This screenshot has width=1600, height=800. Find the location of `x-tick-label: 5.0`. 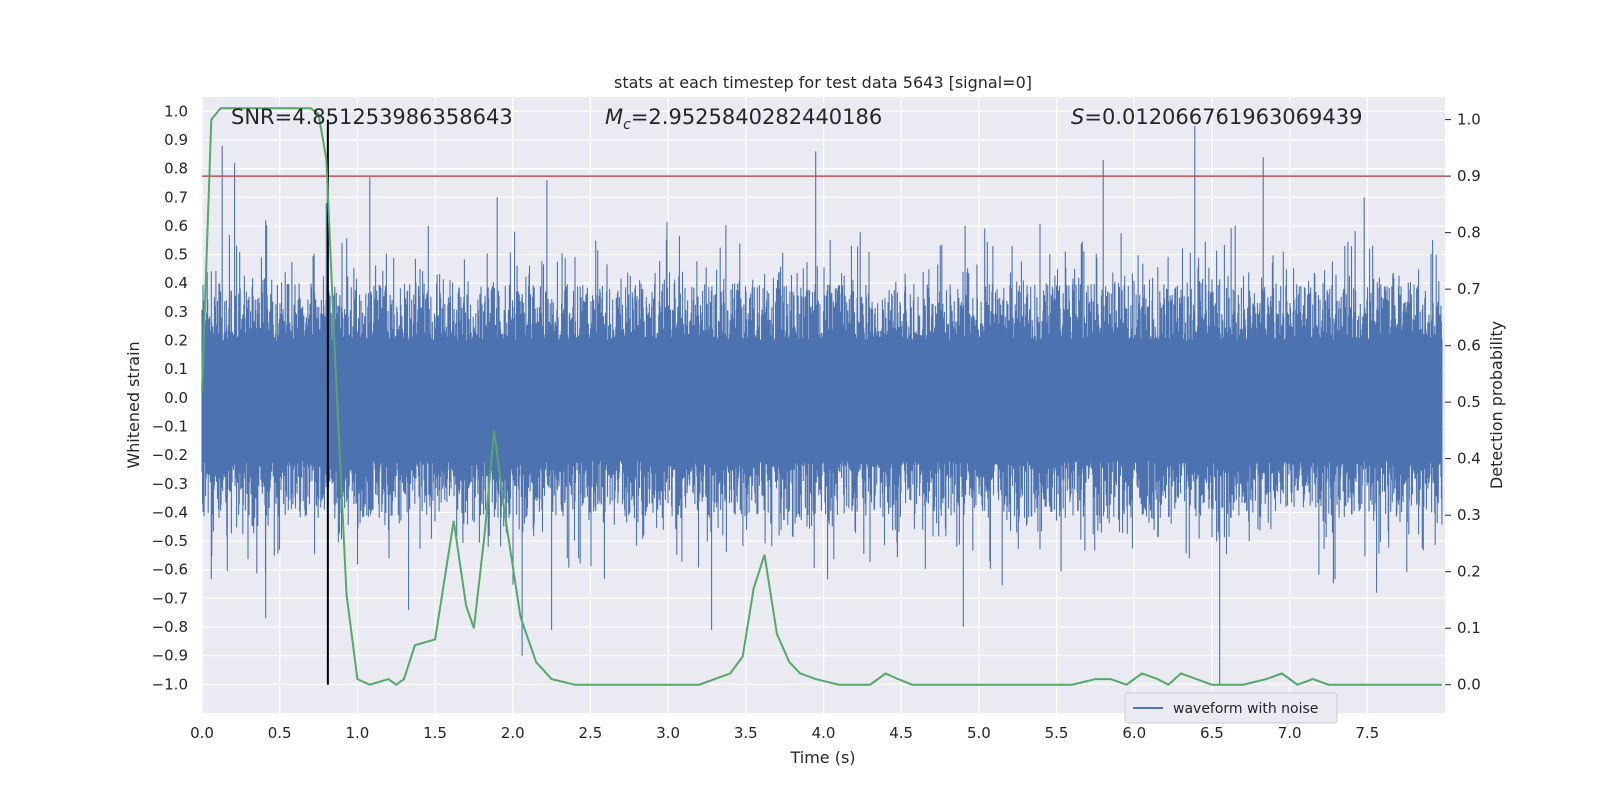

x-tick-label: 5.0 is located at coordinates (979, 733).